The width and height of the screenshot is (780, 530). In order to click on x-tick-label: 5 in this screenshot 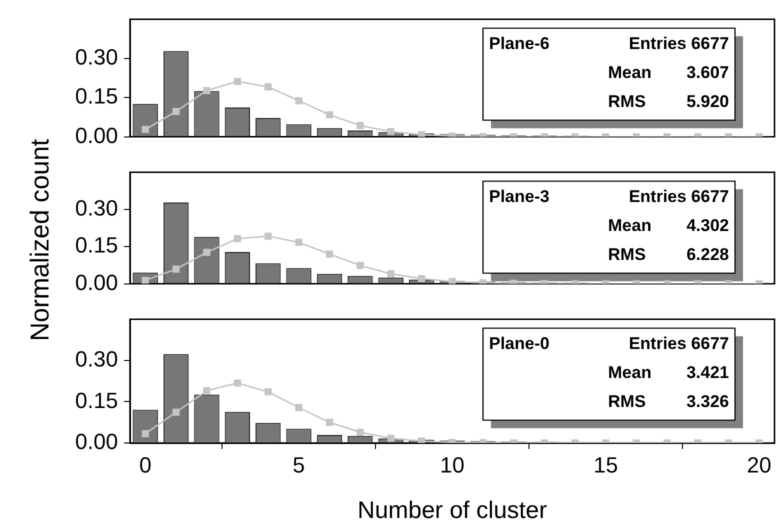, I will do `click(298, 465)`.